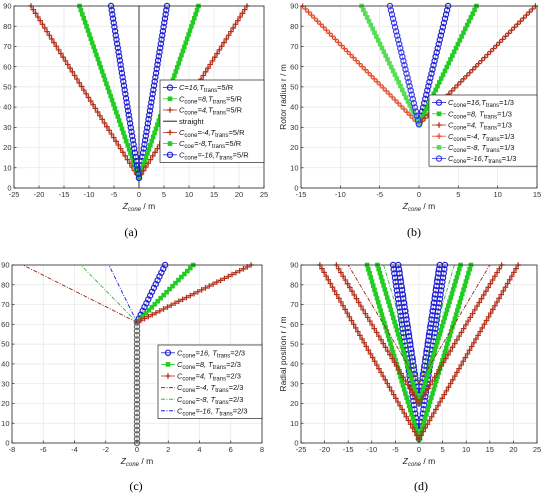 The width and height of the screenshot is (550, 498). Describe the element at coordinates (135, 486) in the screenshot. I see `panel-caption: (c)` at that location.